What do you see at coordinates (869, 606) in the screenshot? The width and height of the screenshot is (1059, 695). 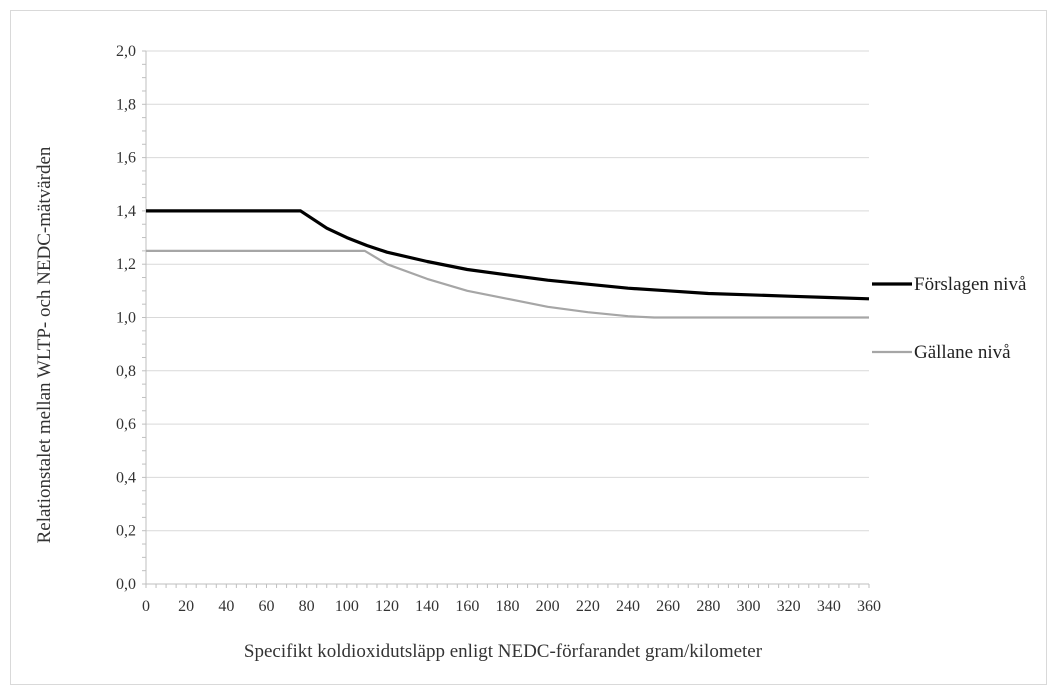 I see `x-tick-label: 360` at bounding box center [869, 606].